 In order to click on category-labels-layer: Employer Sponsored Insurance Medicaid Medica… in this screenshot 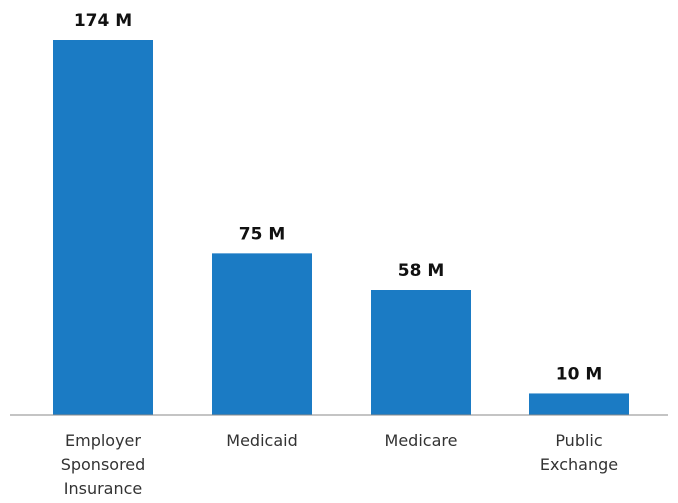, I will do `click(339, 464)`.